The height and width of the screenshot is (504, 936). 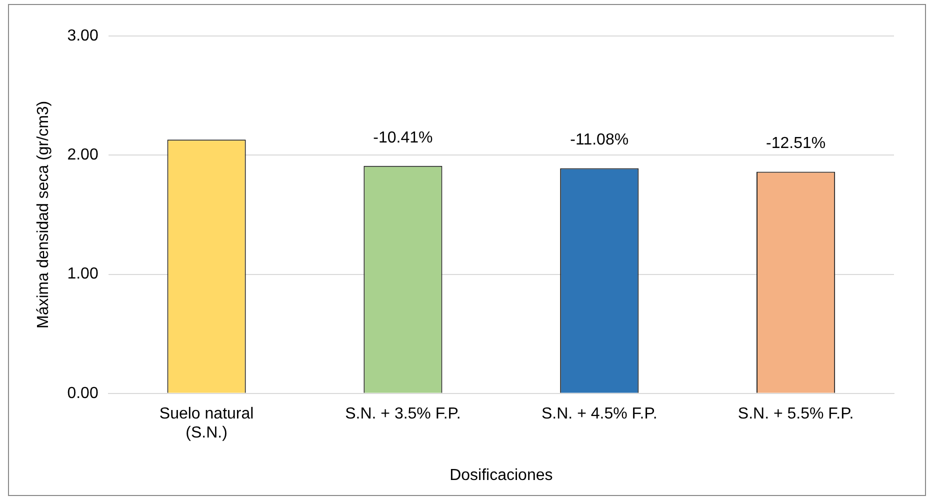 I want to click on x-tick-label: S.N. + 5.5% F.P., so click(x=796, y=413).